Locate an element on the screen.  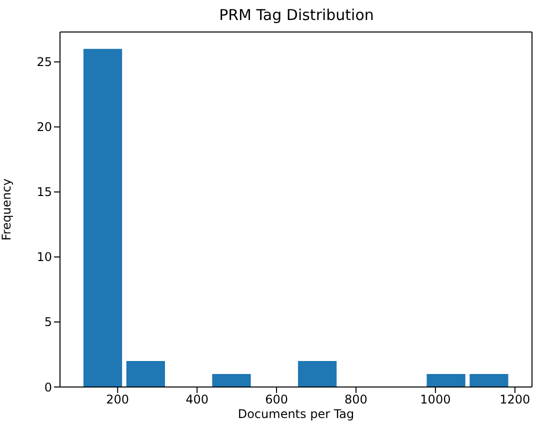
y-axis-title: Frequency is located at coordinates (7, 209).